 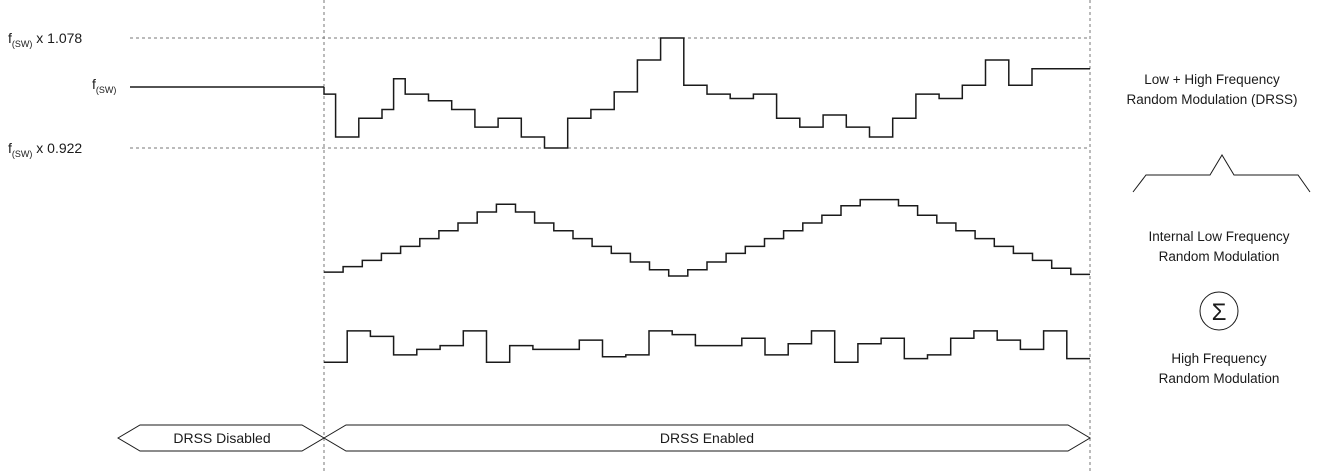 What do you see at coordinates (104, 85) in the screenshot?
I see `nominal-frequency-label: f(SW)` at bounding box center [104, 85].